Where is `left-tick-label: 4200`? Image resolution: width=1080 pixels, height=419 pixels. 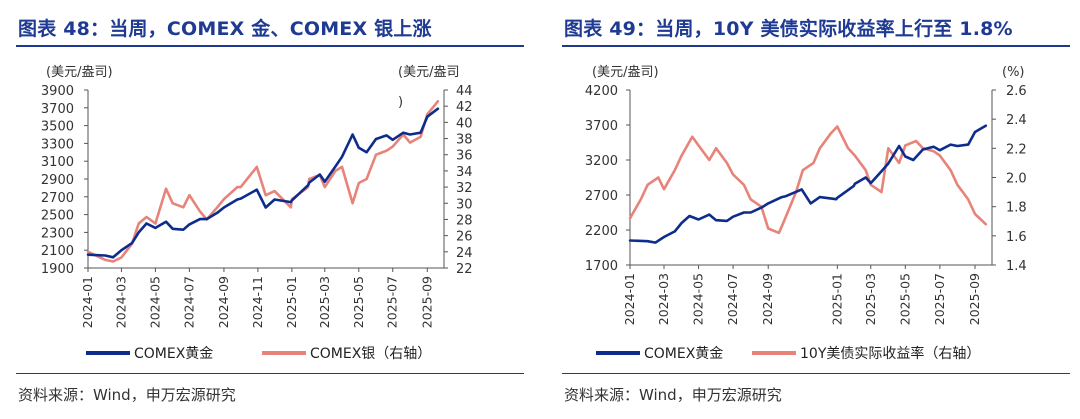 left-tick-label: 4200 is located at coordinates (601, 91).